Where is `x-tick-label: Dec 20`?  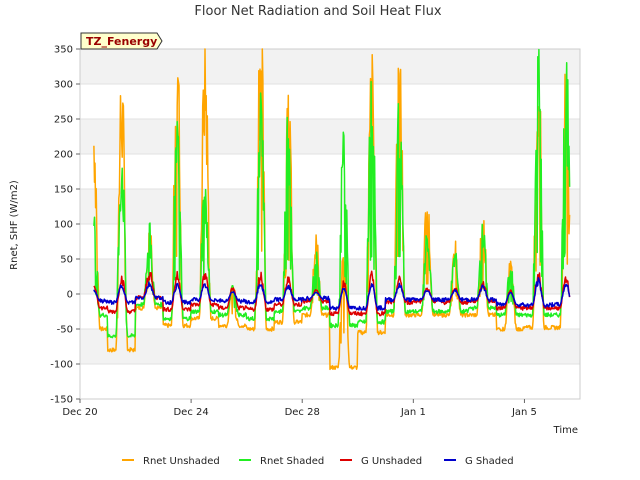
x-tick-label: Dec 20 is located at coordinates (79, 412).